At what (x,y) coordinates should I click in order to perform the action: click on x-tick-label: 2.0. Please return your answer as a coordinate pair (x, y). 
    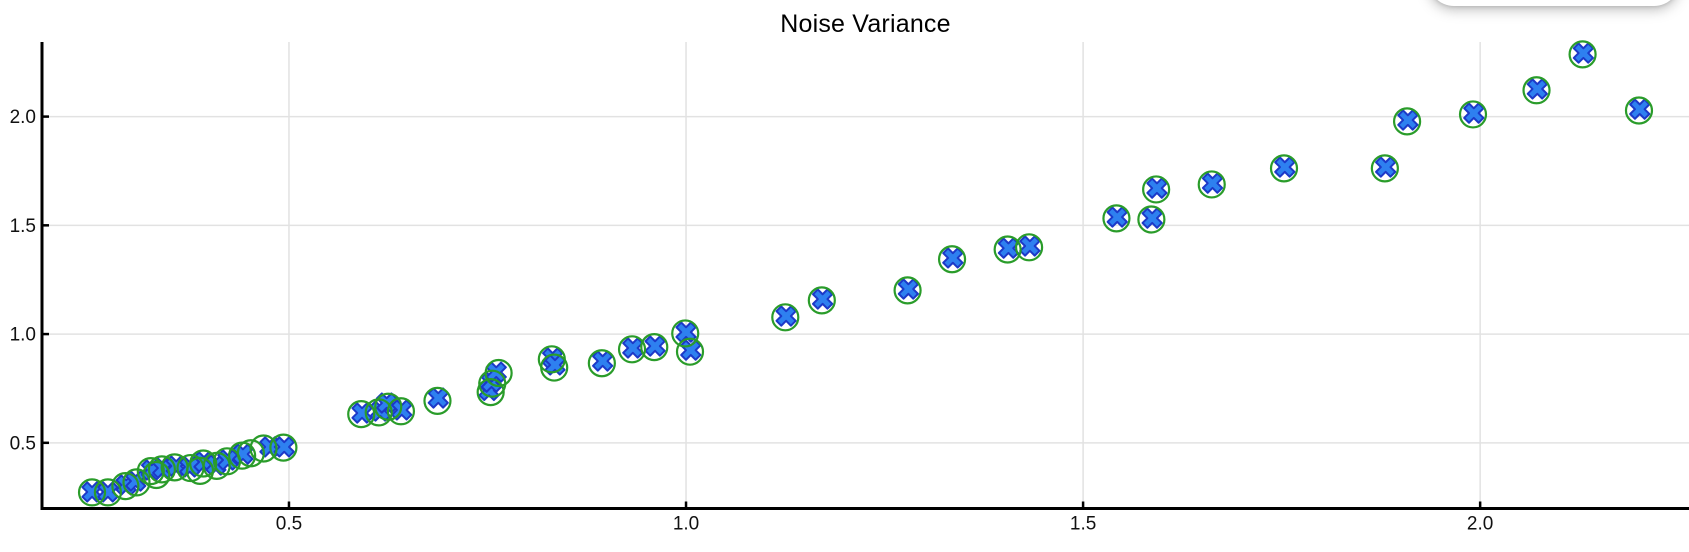
    Looking at the image, I should click on (1480, 524).